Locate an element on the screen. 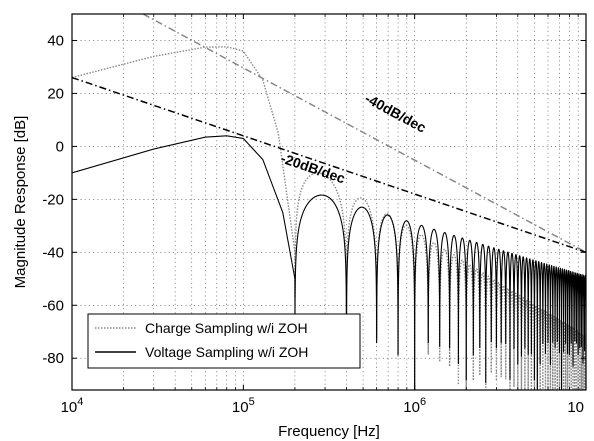 The image size is (594, 441). y-tick-label: 0 is located at coordinates (60, 146).